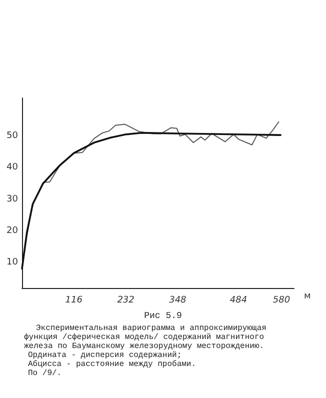 The width and height of the screenshot is (326, 398). What do you see at coordinates (126, 301) in the screenshot?
I see `x-tick-label: 232` at bounding box center [126, 301].